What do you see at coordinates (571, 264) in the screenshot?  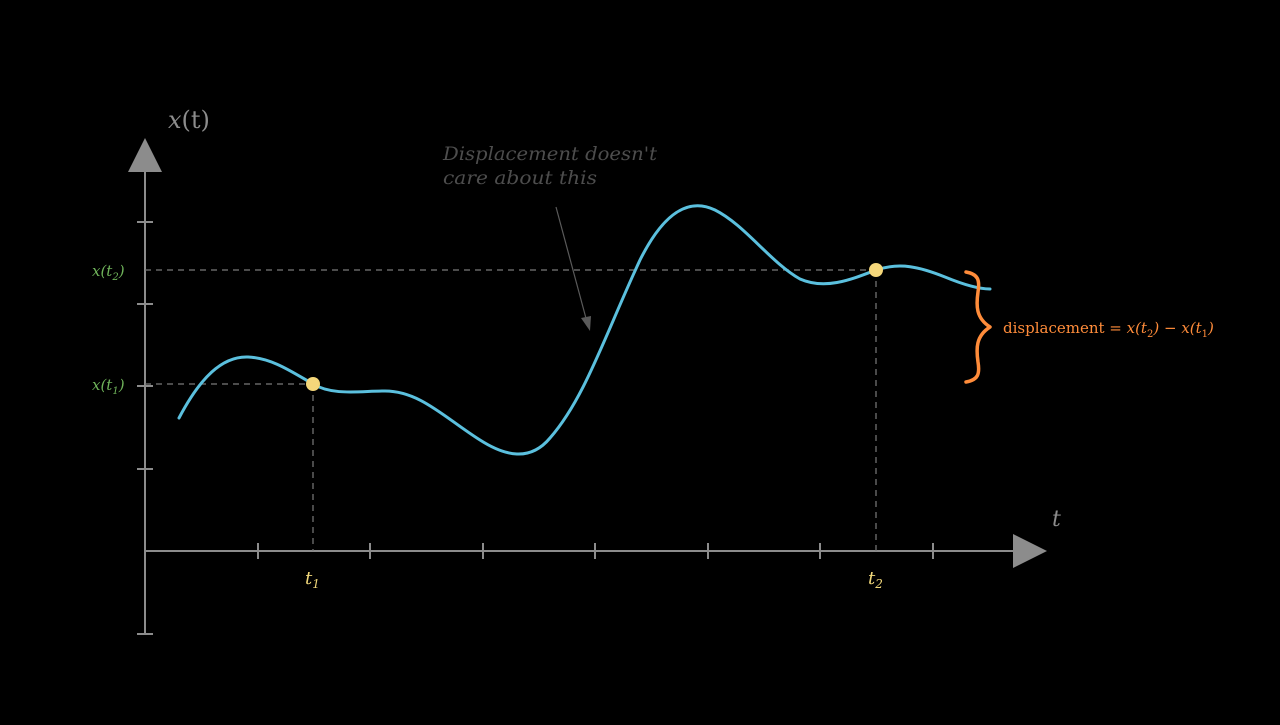 I see `annotation-arrow-line` at bounding box center [571, 264].